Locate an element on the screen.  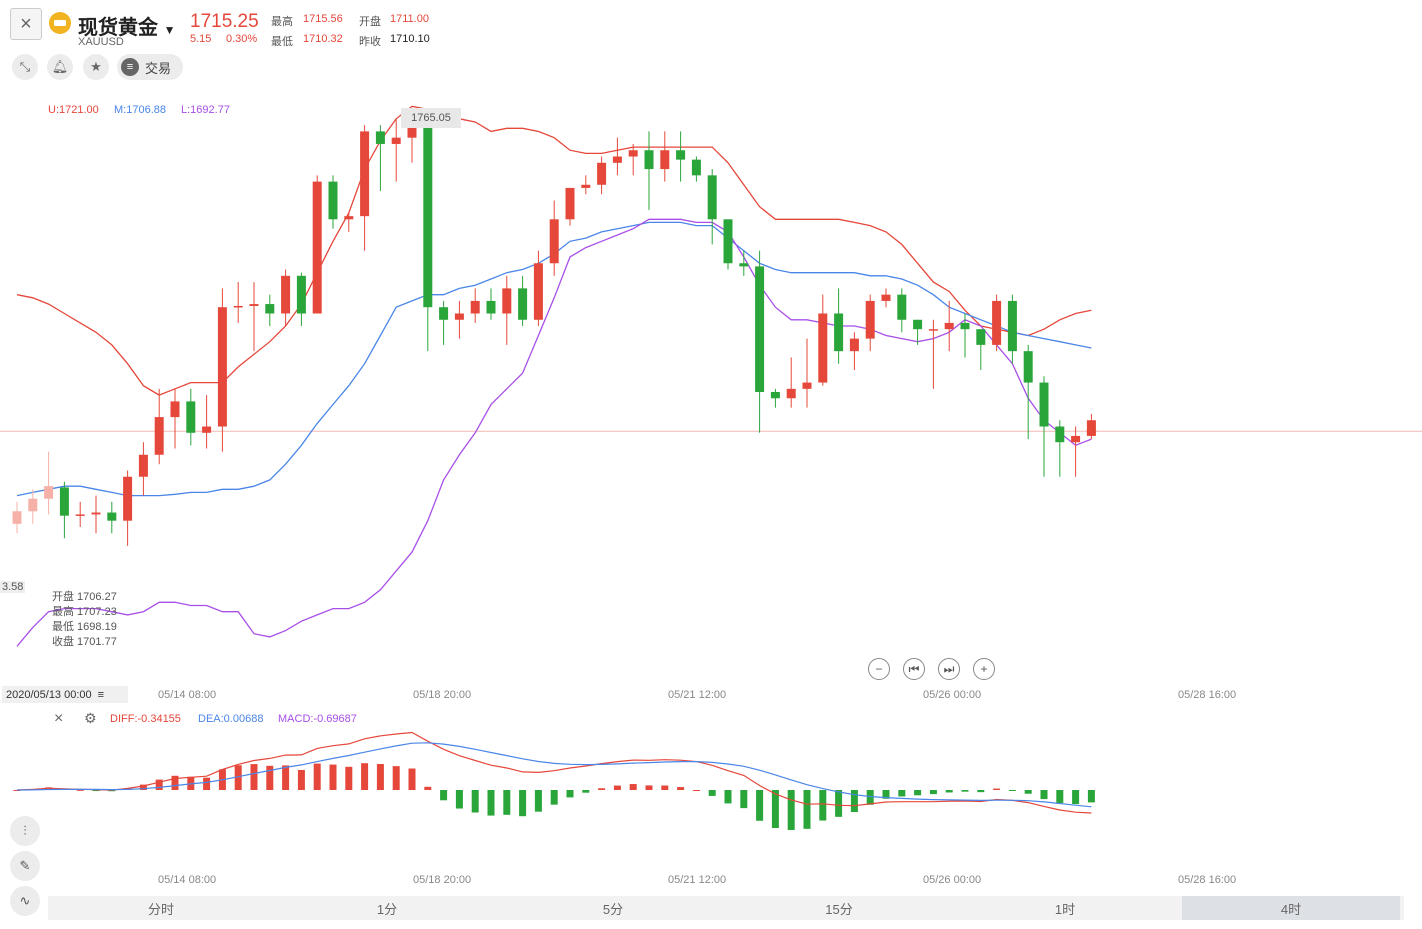
cursor-date: 2020/05/13 00:00 ≡ is located at coordinates (65, 694).